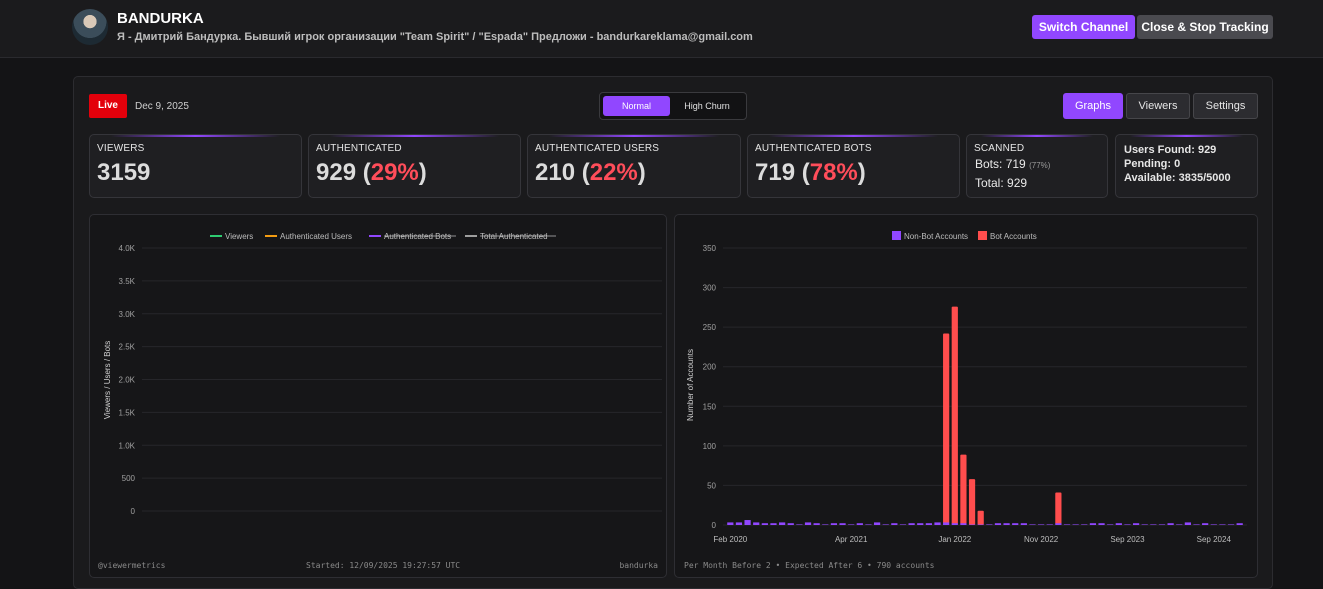 This screenshot has width=1323, height=589. Describe the element at coordinates (954, 539) in the screenshot. I see `x-tick-label: Jan 2022` at that location.